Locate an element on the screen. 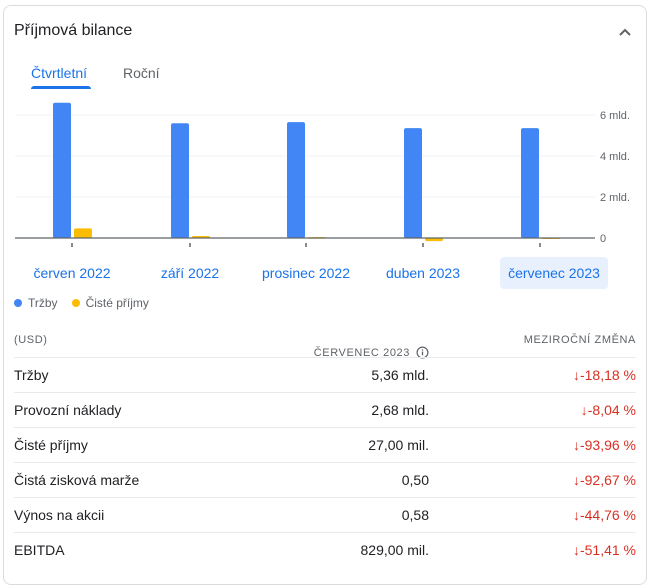 This screenshot has height=585, width=650. y-tick-label: 0 is located at coordinates (603, 239).